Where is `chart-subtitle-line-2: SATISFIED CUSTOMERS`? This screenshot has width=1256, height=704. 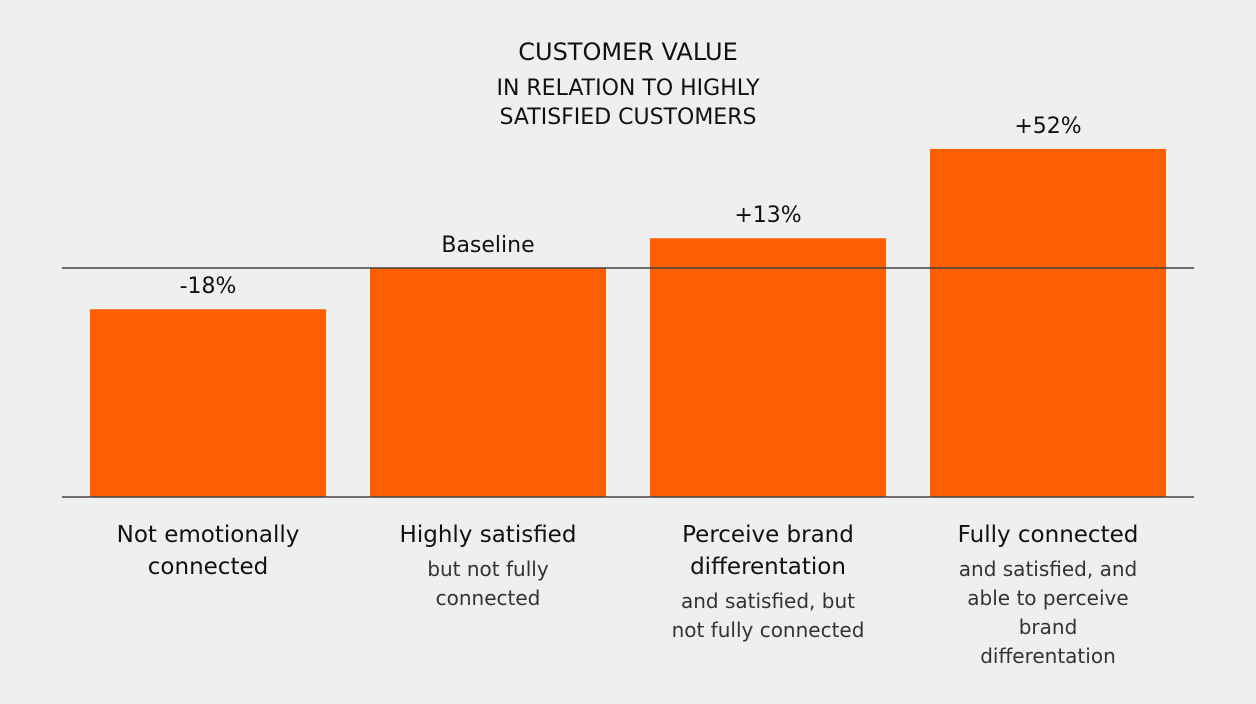 chart-subtitle-line-2: SATISFIED CUSTOMERS is located at coordinates (628, 117).